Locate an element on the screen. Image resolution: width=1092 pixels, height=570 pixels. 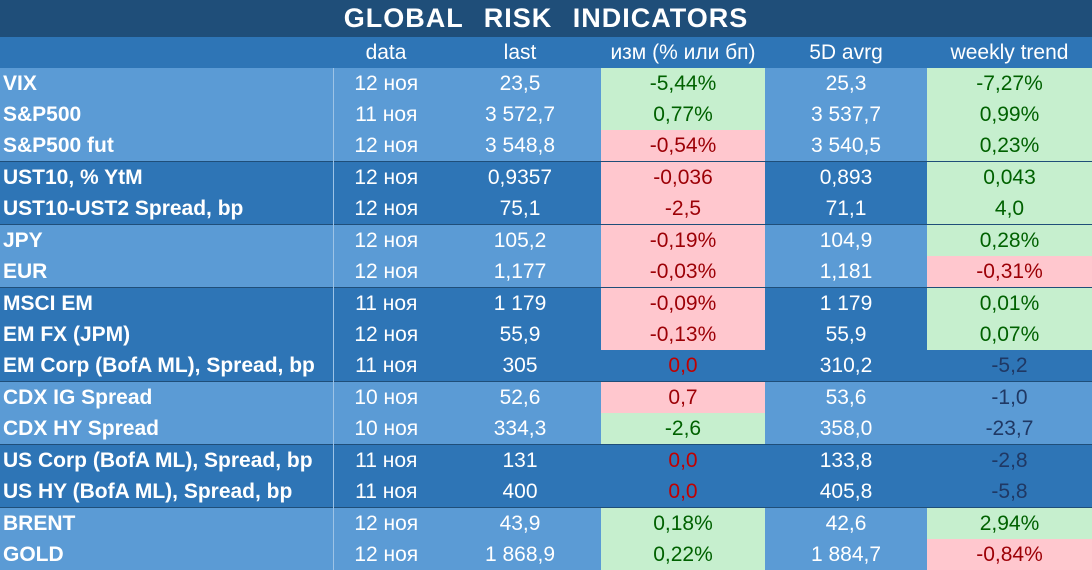
table-row: S&P500 11 ноя 3 572,7 0,77% 3 537,7 0,99% is located at coordinates (546, 114).